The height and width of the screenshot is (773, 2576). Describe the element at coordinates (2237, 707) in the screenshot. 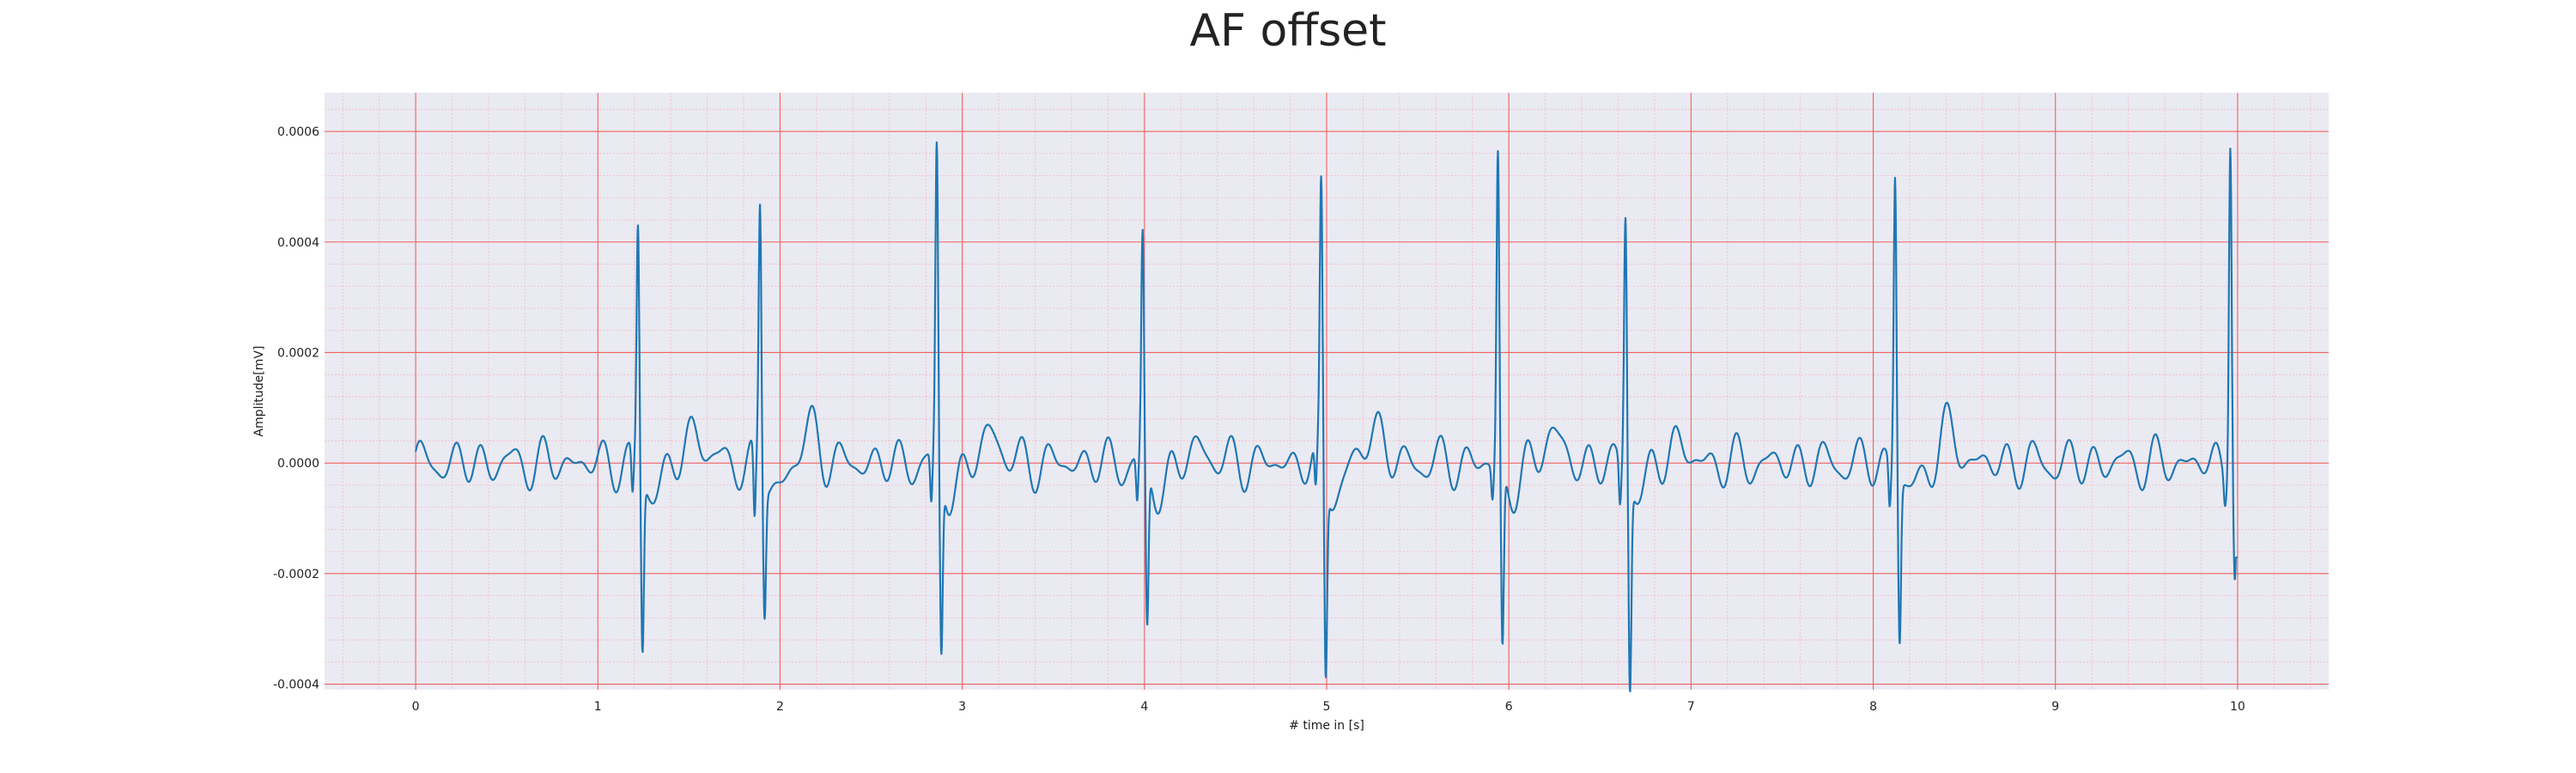

I see `x-tick-label: 10` at that location.